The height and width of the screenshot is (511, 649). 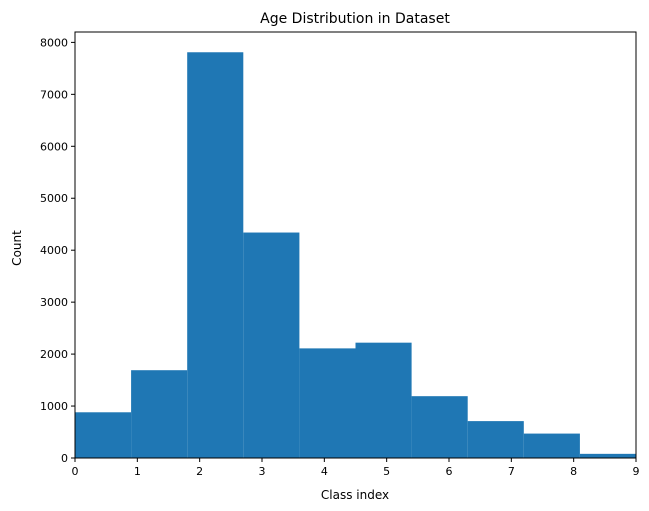 I want to click on y-tick-label: 2000, so click(x=54, y=354).